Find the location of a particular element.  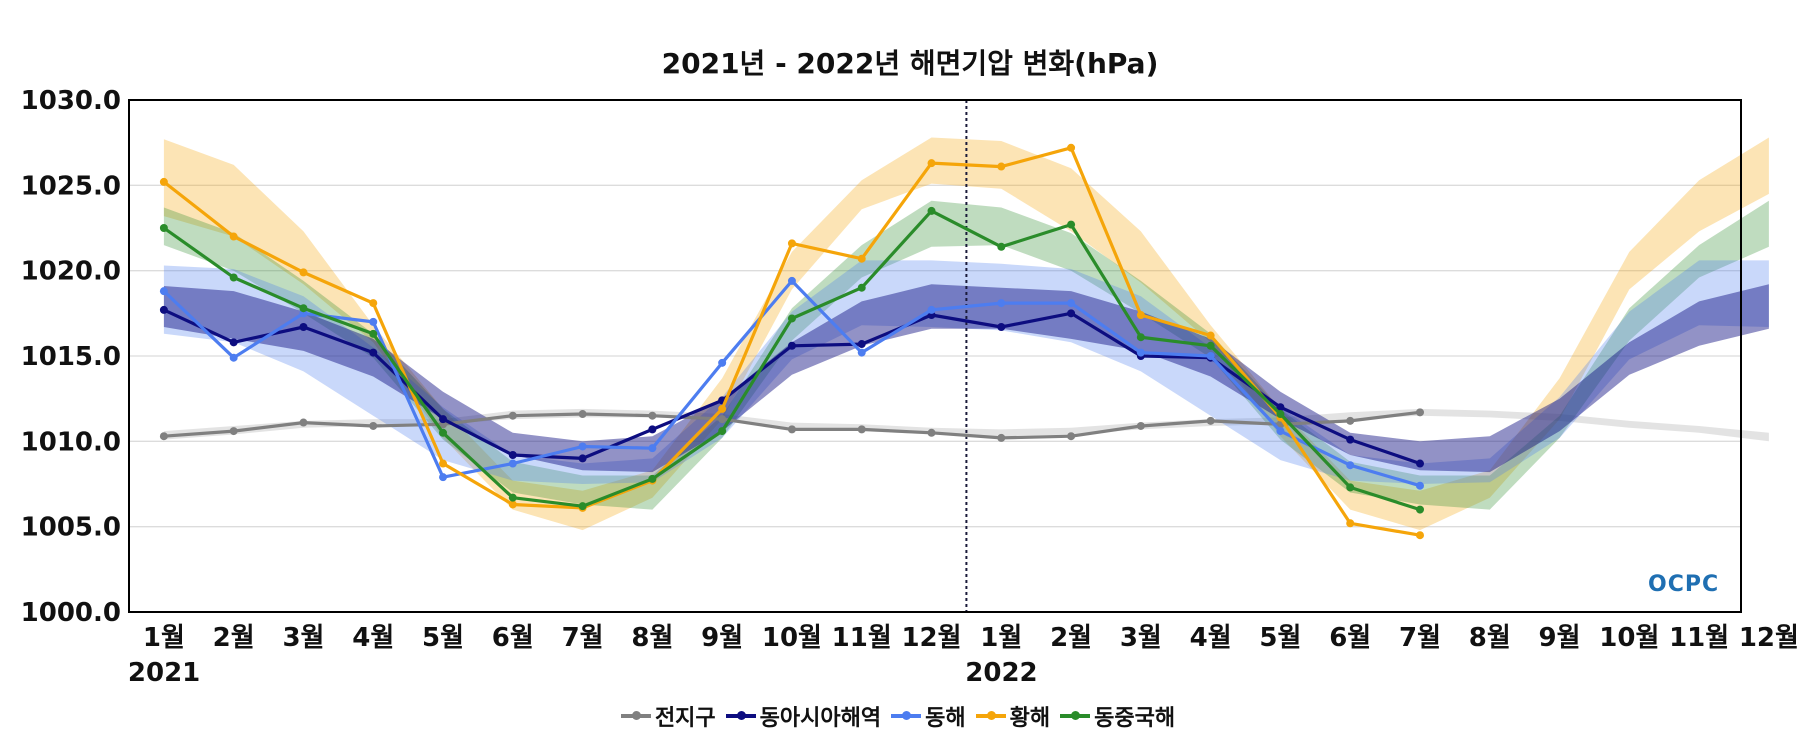

legend-label: 동중국해 is located at coordinates (1135, 718).